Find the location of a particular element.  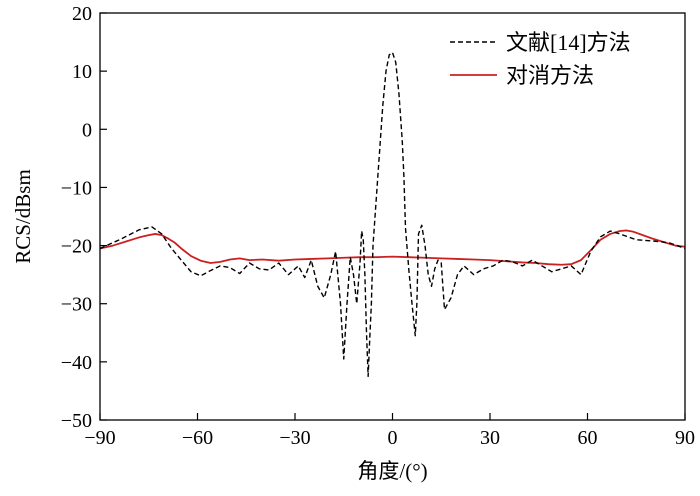

x-tick-label: 0 is located at coordinates (393, 438).